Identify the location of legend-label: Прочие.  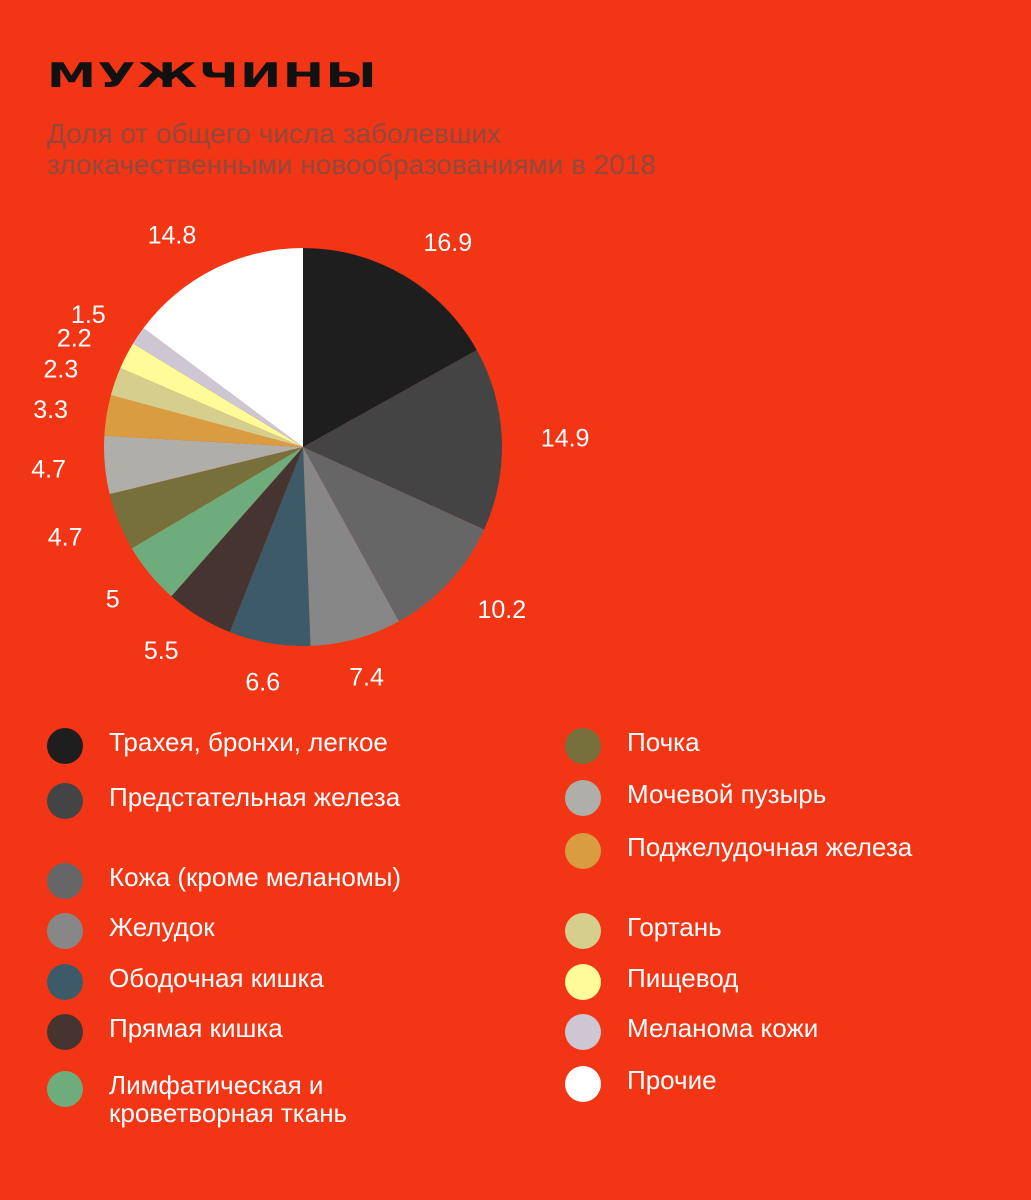
(672, 1080).